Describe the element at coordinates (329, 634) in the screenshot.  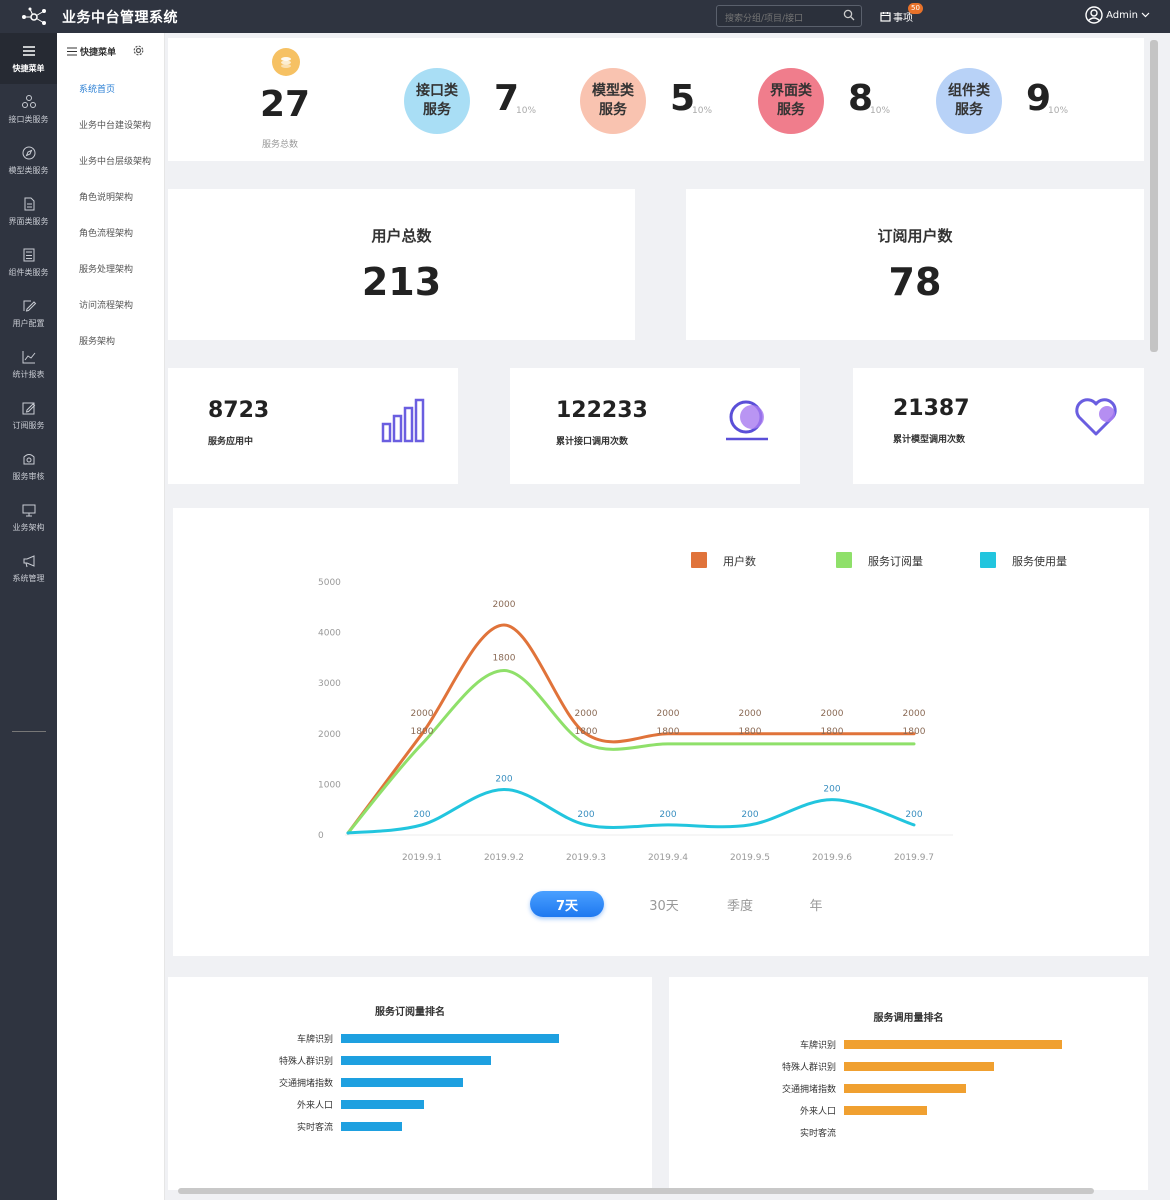
I see `y-tick-label: 4000` at that location.